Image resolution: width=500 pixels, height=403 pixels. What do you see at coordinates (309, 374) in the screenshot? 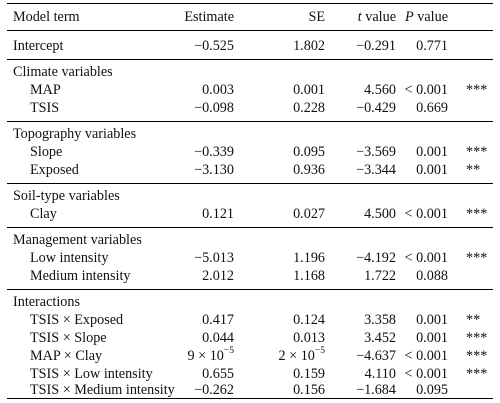
I see `cell-se: 0.159` at bounding box center [309, 374].